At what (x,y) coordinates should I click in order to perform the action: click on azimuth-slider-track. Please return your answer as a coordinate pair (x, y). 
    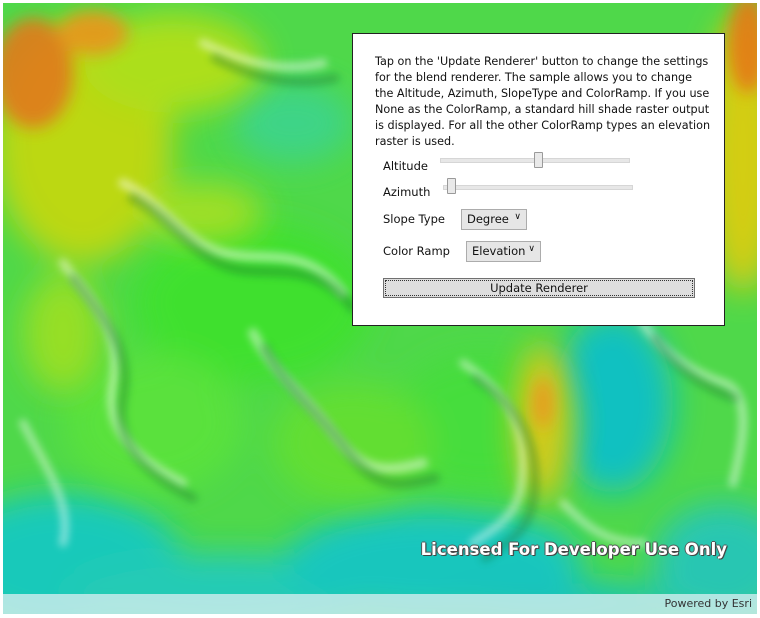
    Looking at the image, I should click on (538, 187).